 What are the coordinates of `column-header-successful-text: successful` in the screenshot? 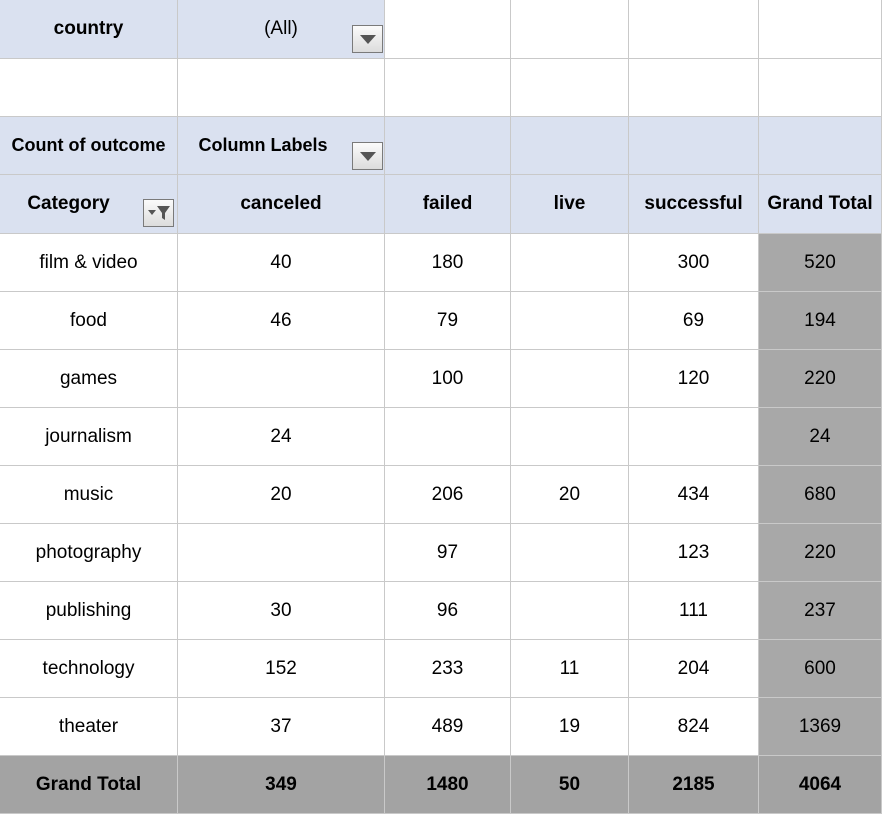 It's located at (693, 203).